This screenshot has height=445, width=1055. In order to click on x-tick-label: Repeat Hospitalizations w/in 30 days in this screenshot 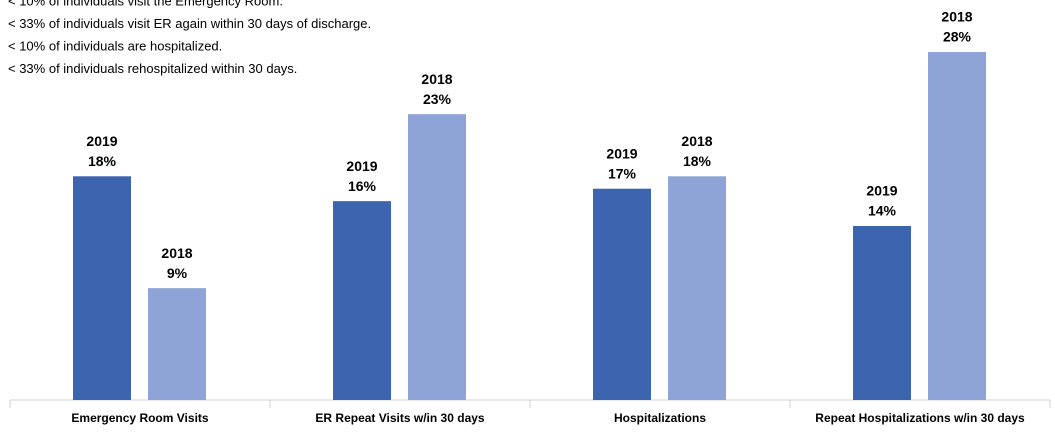, I will do `click(920, 418)`.